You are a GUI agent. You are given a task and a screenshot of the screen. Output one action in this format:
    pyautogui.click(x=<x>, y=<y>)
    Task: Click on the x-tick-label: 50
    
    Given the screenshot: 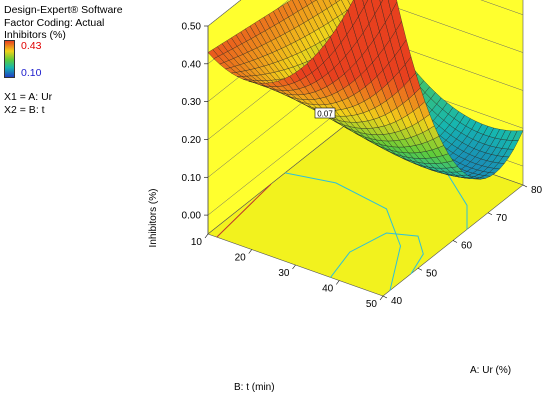 What is the action you would take?
    pyautogui.click(x=432, y=273)
    